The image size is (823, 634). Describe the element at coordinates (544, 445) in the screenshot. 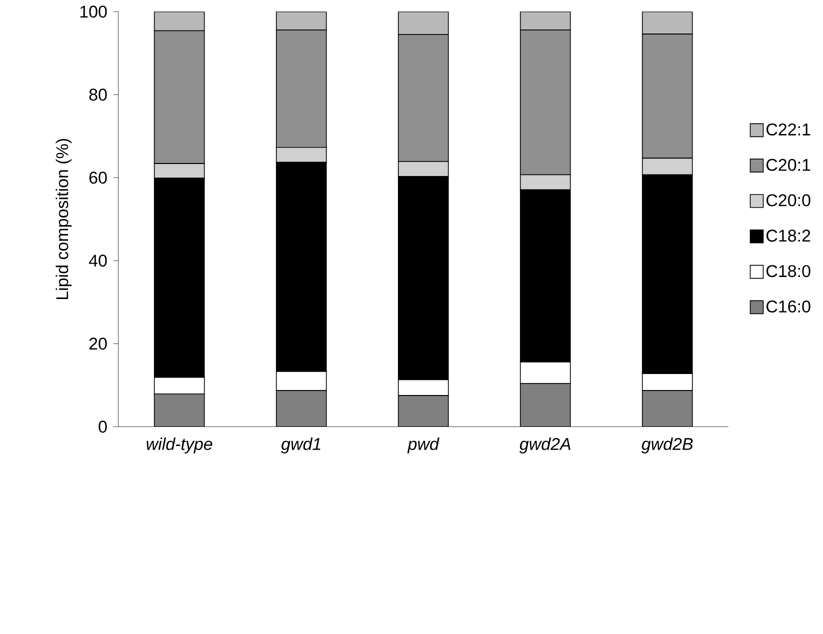

I see `x-tick-label: gwd2A` at that location.